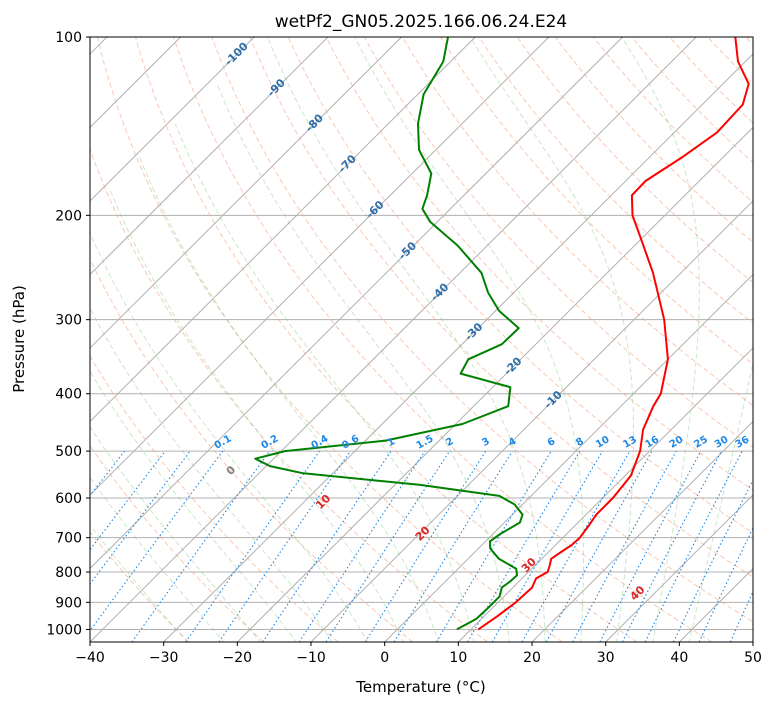 Image resolution: width=775 pixels, height=708 pixels. Describe the element at coordinates (420, 687) in the screenshot. I see `x-axis-label: Temperature (°C)` at that location.